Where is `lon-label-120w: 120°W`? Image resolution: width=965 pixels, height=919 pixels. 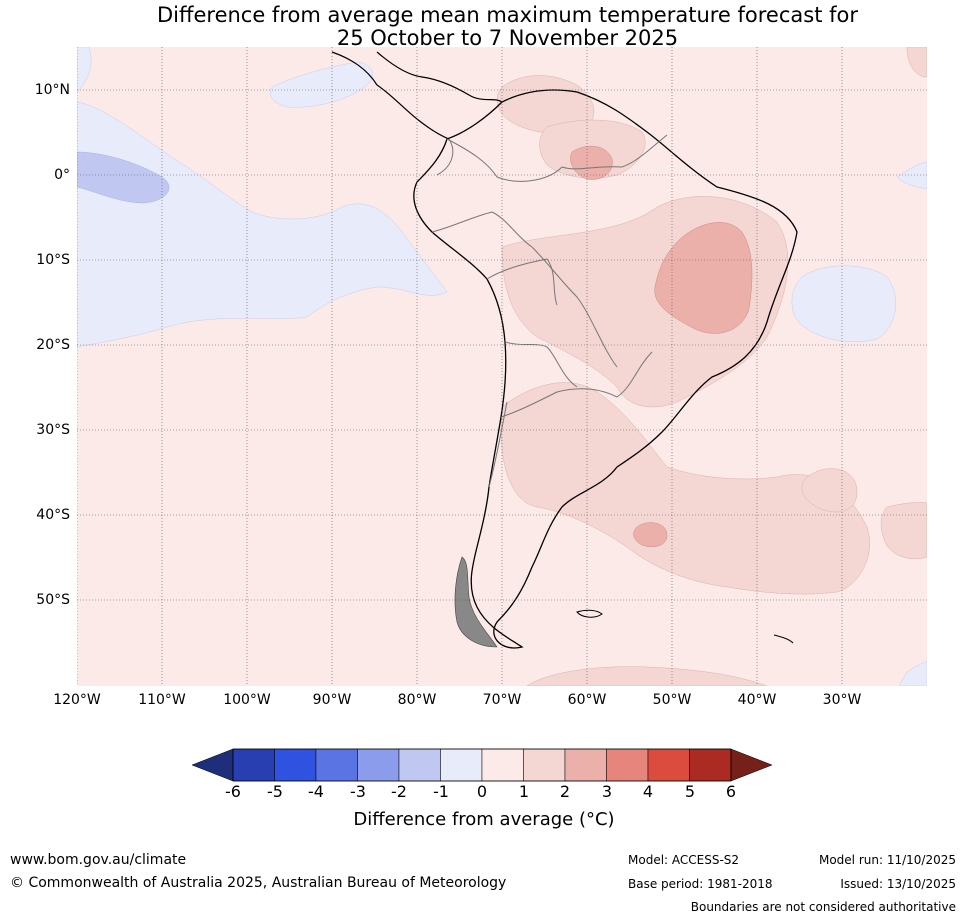 lon-label-120w: 120°W is located at coordinates (77, 700).